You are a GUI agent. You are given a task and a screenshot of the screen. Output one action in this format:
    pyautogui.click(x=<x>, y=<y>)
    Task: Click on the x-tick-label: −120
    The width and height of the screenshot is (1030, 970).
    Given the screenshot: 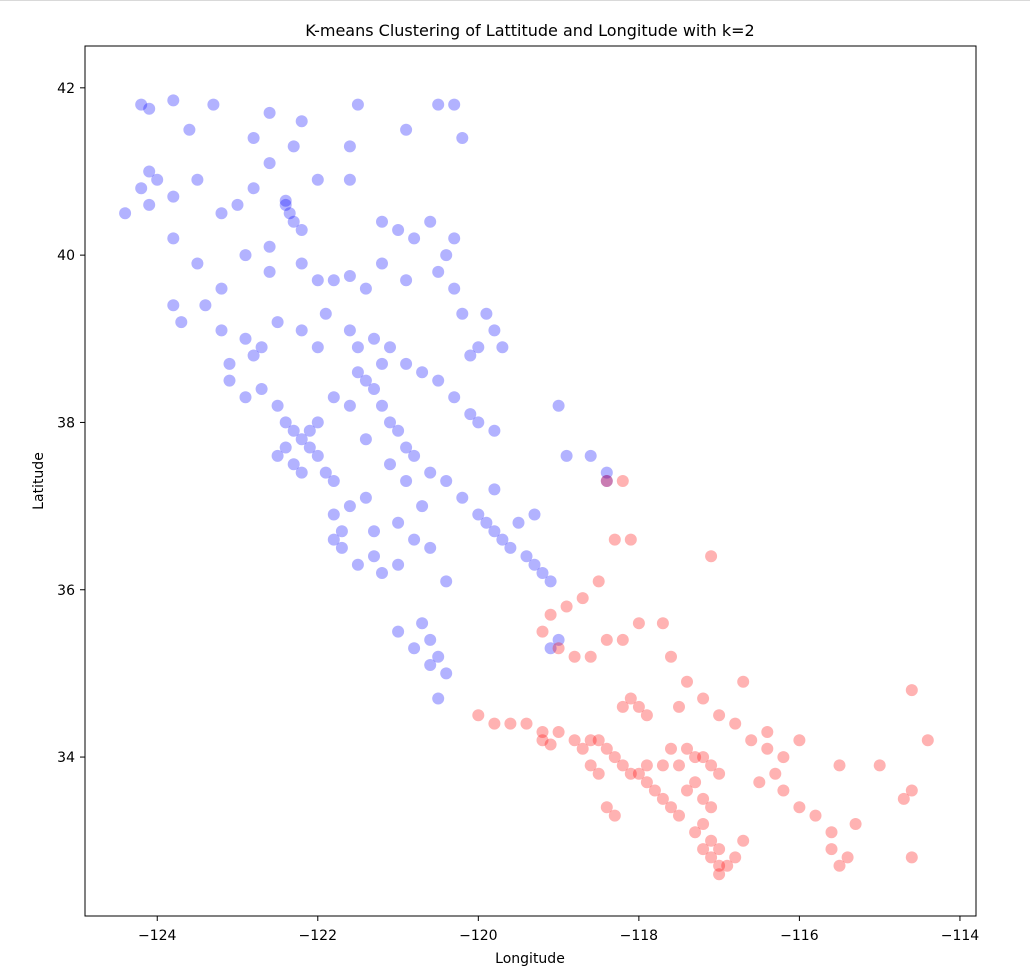 What is the action you would take?
    pyautogui.click(x=478, y=936)
    